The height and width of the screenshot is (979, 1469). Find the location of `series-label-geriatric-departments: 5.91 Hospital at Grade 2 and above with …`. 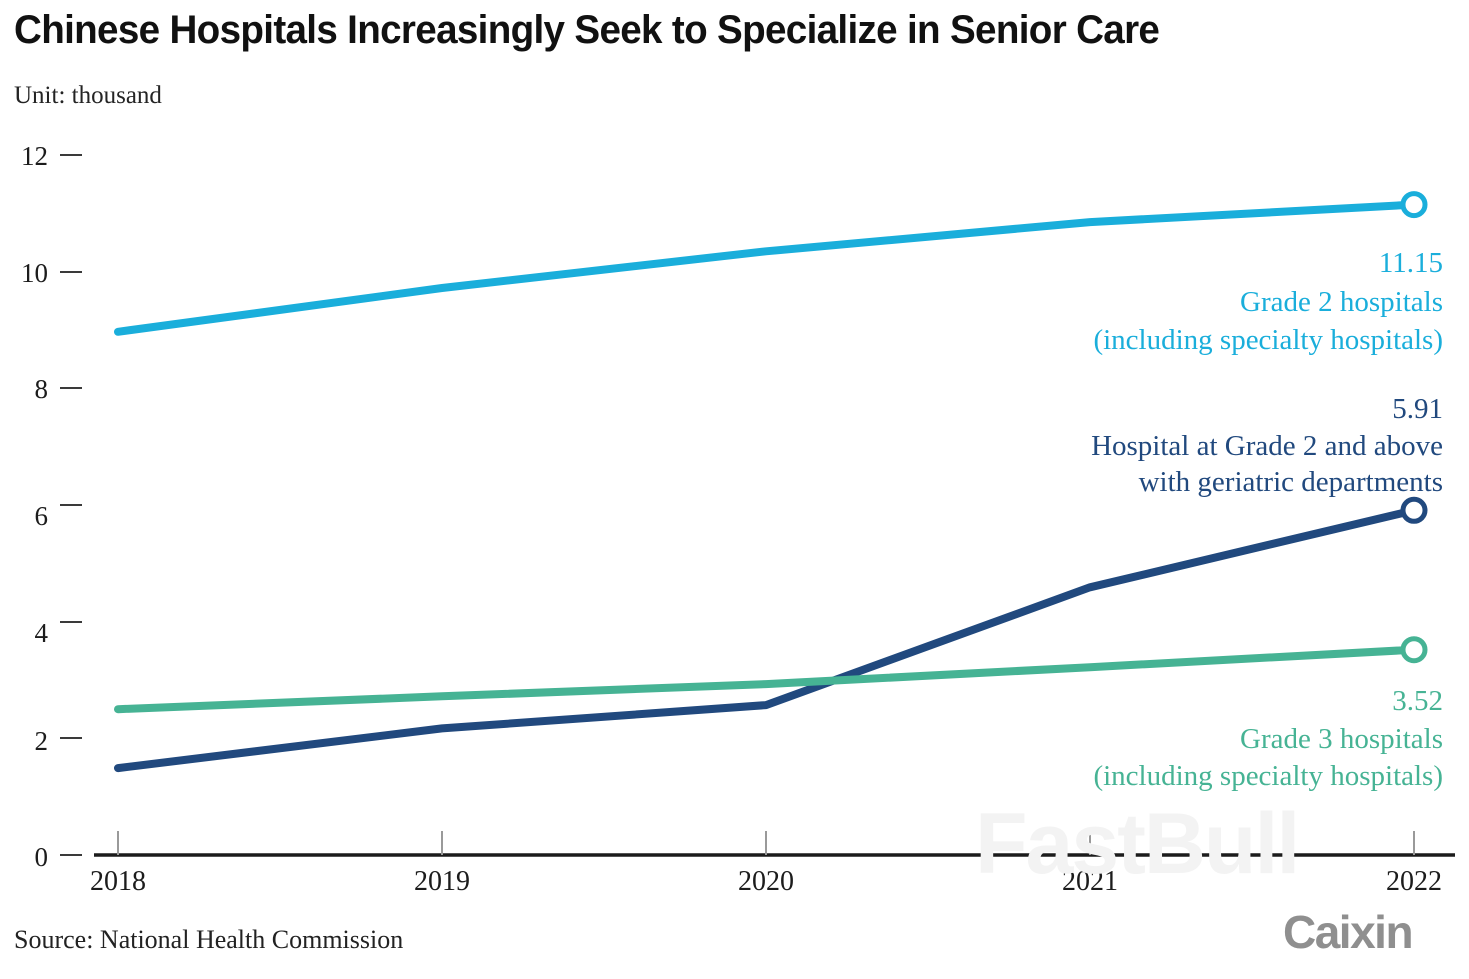

series-label-geriatric-departments: 5.91 Hospital at Grade 2 and above with … is located at coordinates (1267, 445).